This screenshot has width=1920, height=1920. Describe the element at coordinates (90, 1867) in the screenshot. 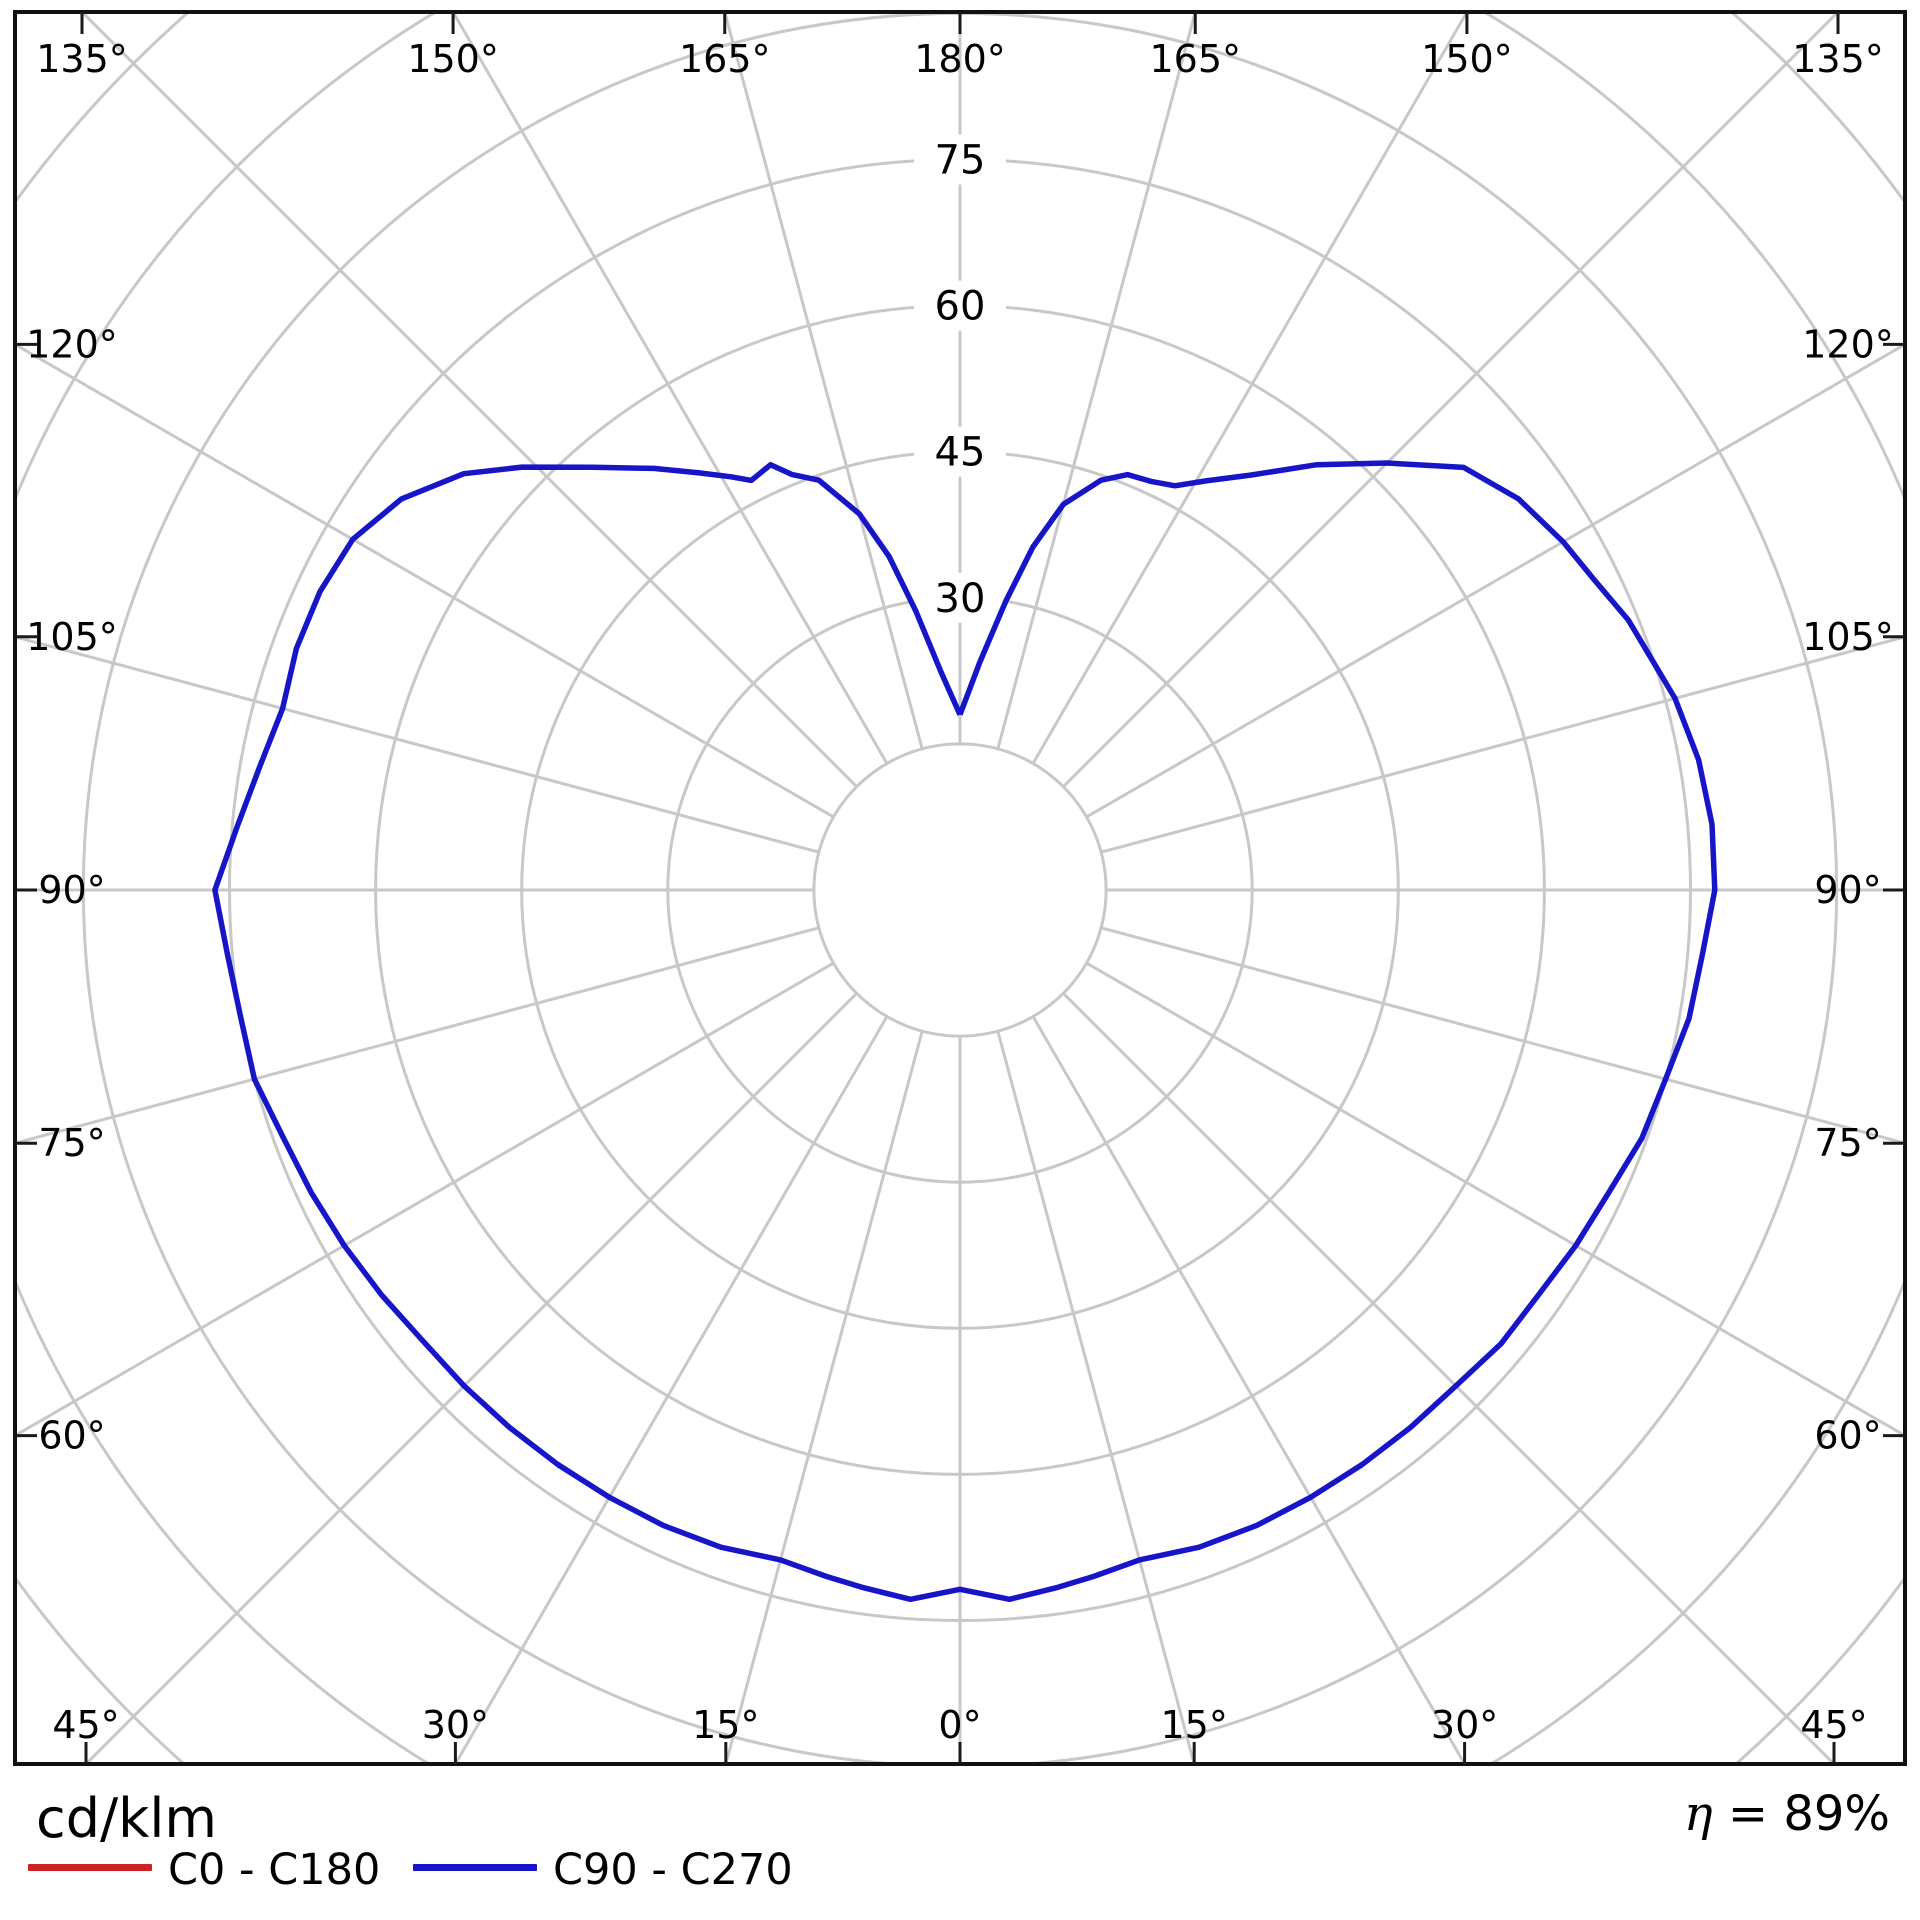

I see `legend-line-c0-icon` at that location.